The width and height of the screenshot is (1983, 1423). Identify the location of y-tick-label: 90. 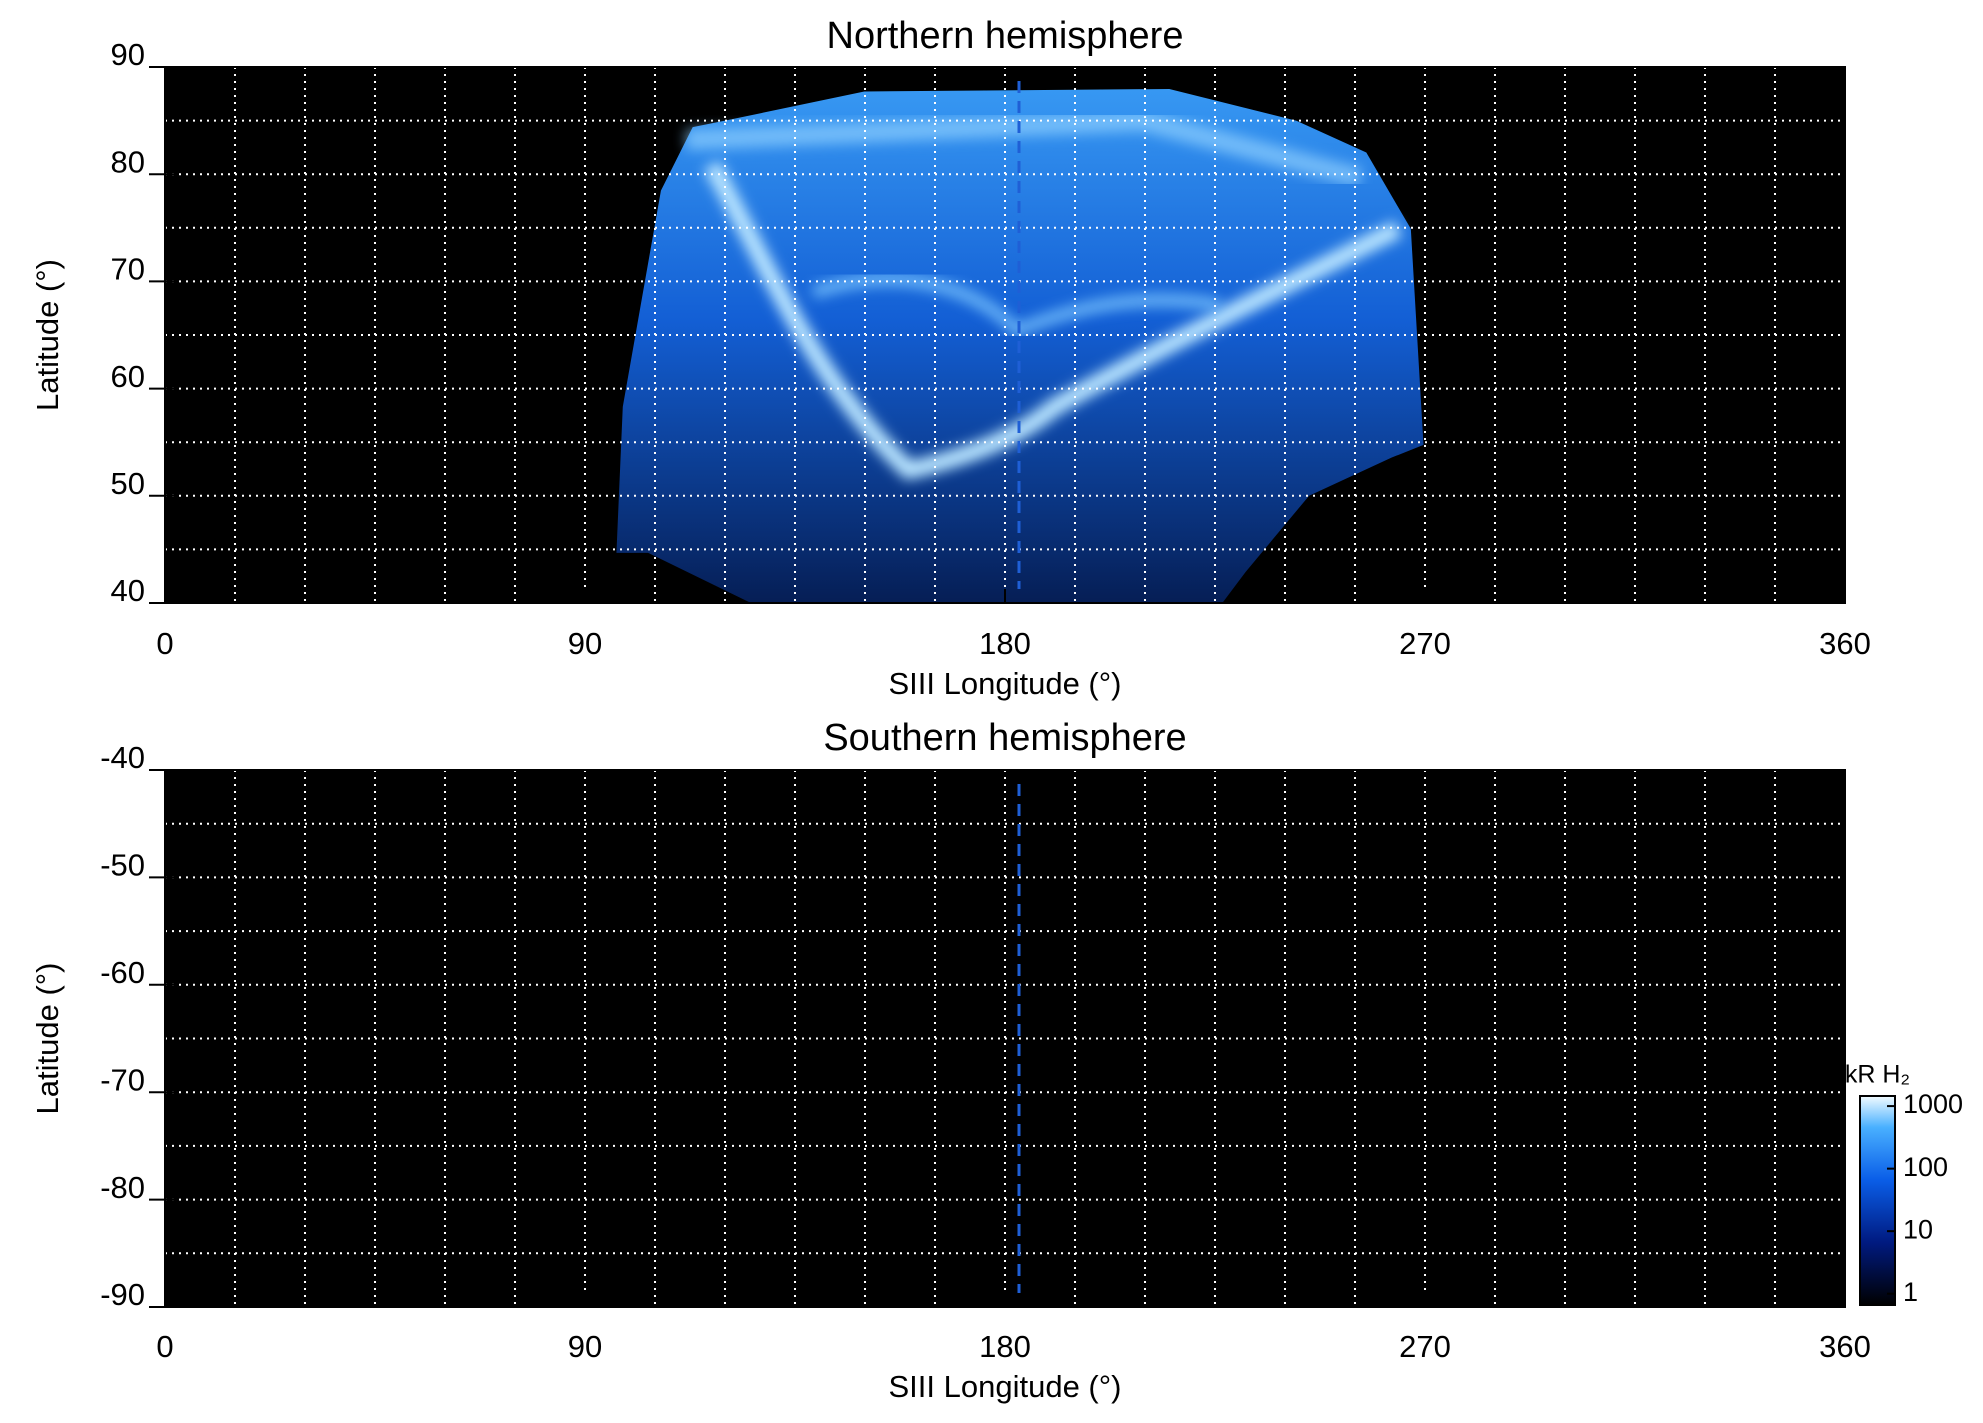
(128, 54).